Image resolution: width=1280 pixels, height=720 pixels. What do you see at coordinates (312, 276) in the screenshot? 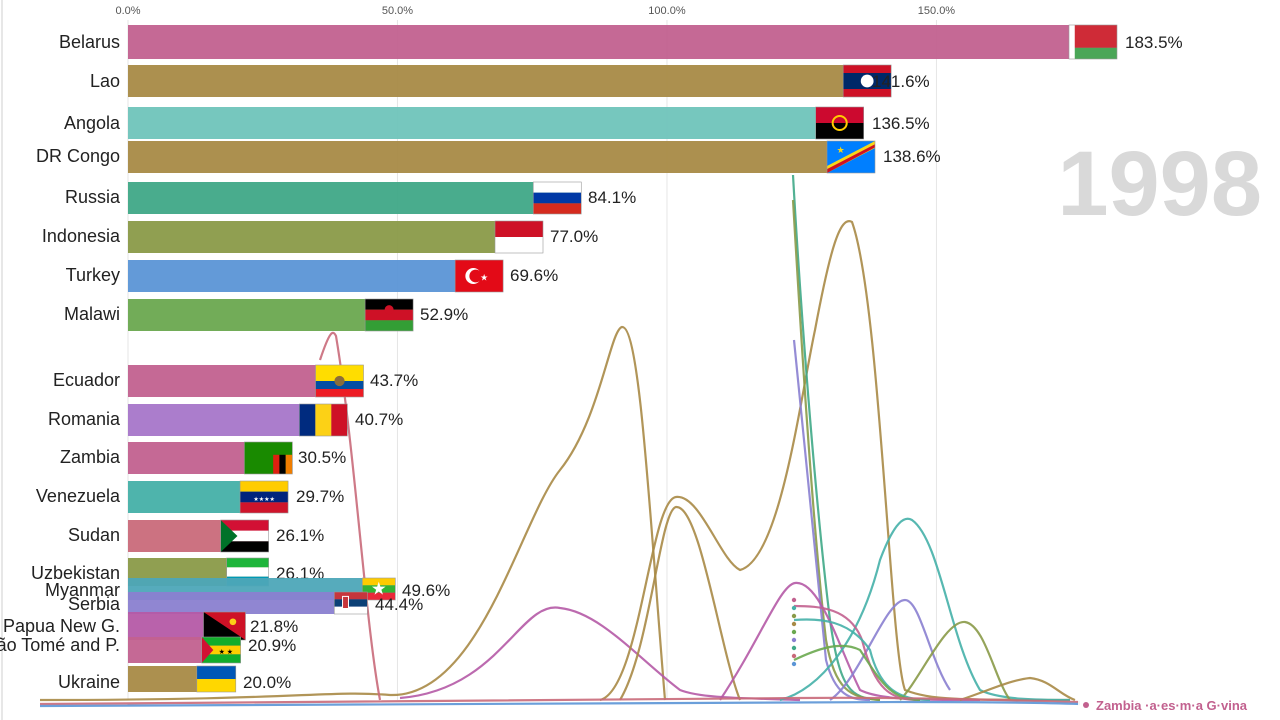
I see `bar-group: ★ Turkey 69.6%` at bounding box center [312, 276].